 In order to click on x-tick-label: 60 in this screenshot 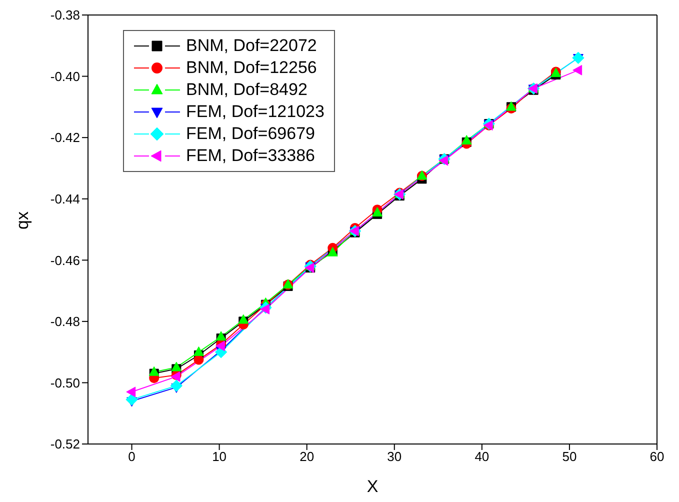, I will do `click(657, 456)`.